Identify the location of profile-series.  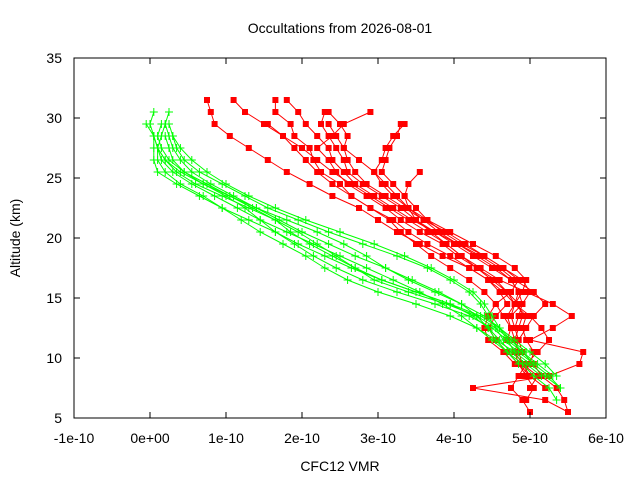
(446, 226).